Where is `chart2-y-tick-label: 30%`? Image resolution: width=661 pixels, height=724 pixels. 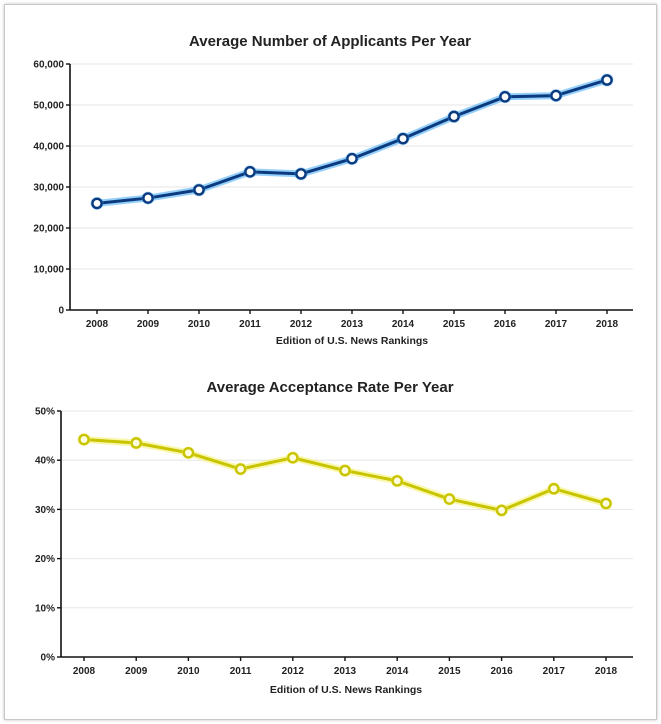
chart2-y-tick-label: 30% is located at coordinates (45, 510).